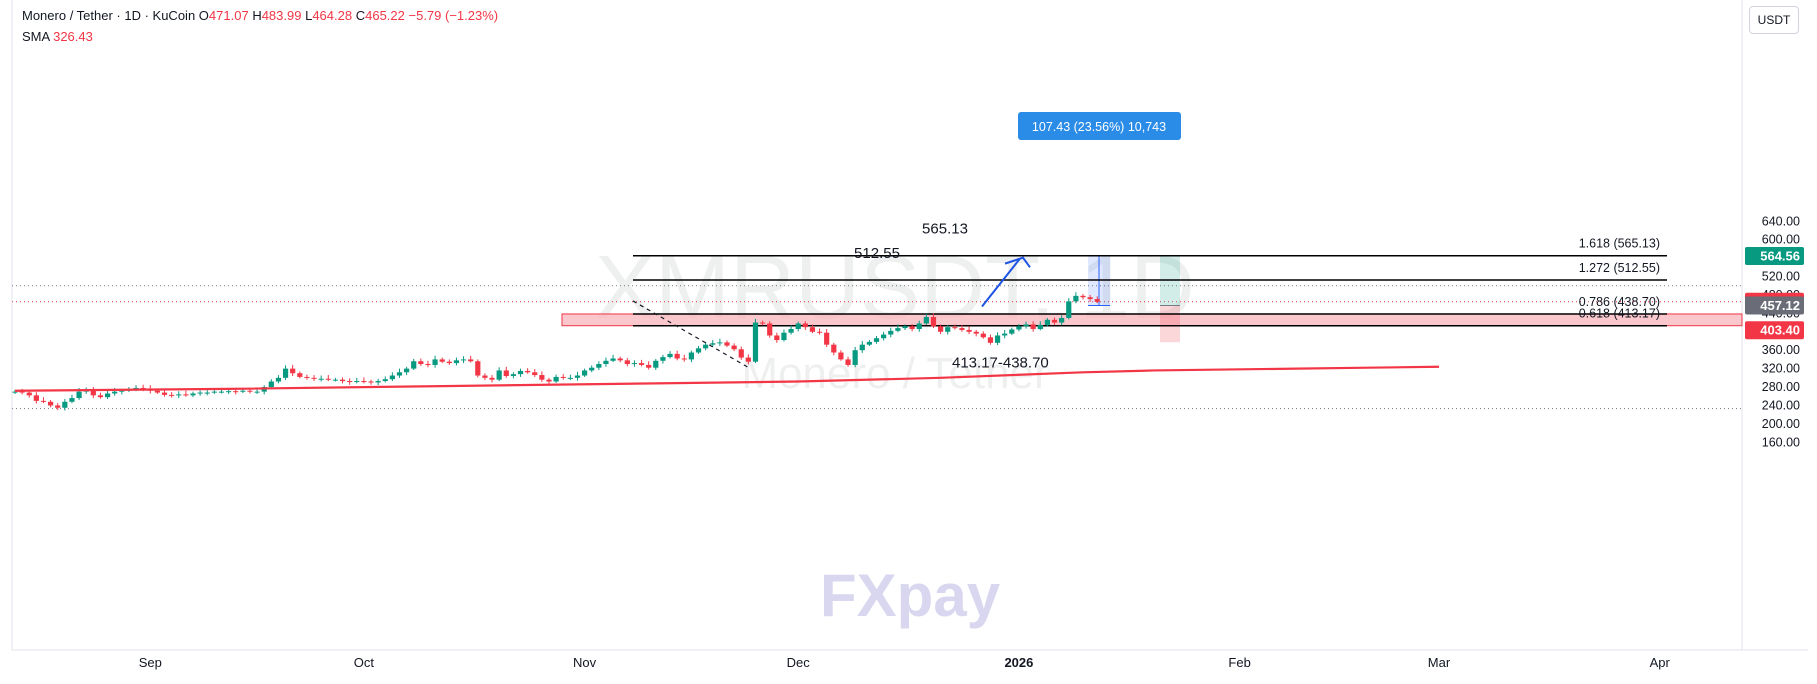 This screenshot has width=1817, height=684. I want to click on position-stop-zone, so click(1170, 324).